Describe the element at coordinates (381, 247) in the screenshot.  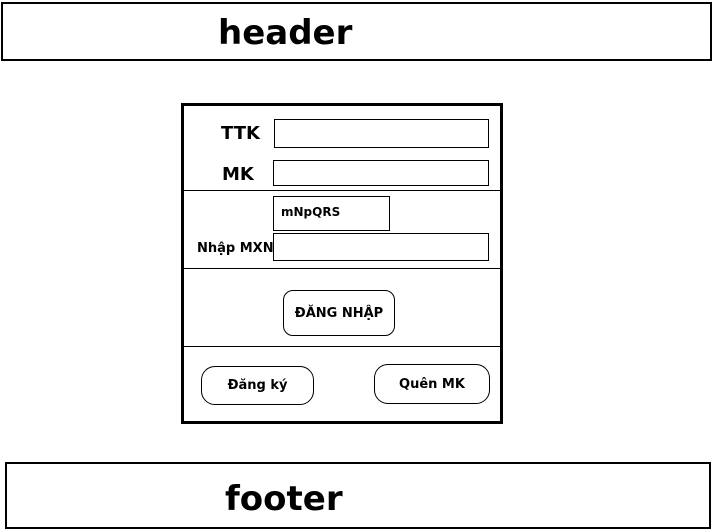
I see `captcha-input` at that location.